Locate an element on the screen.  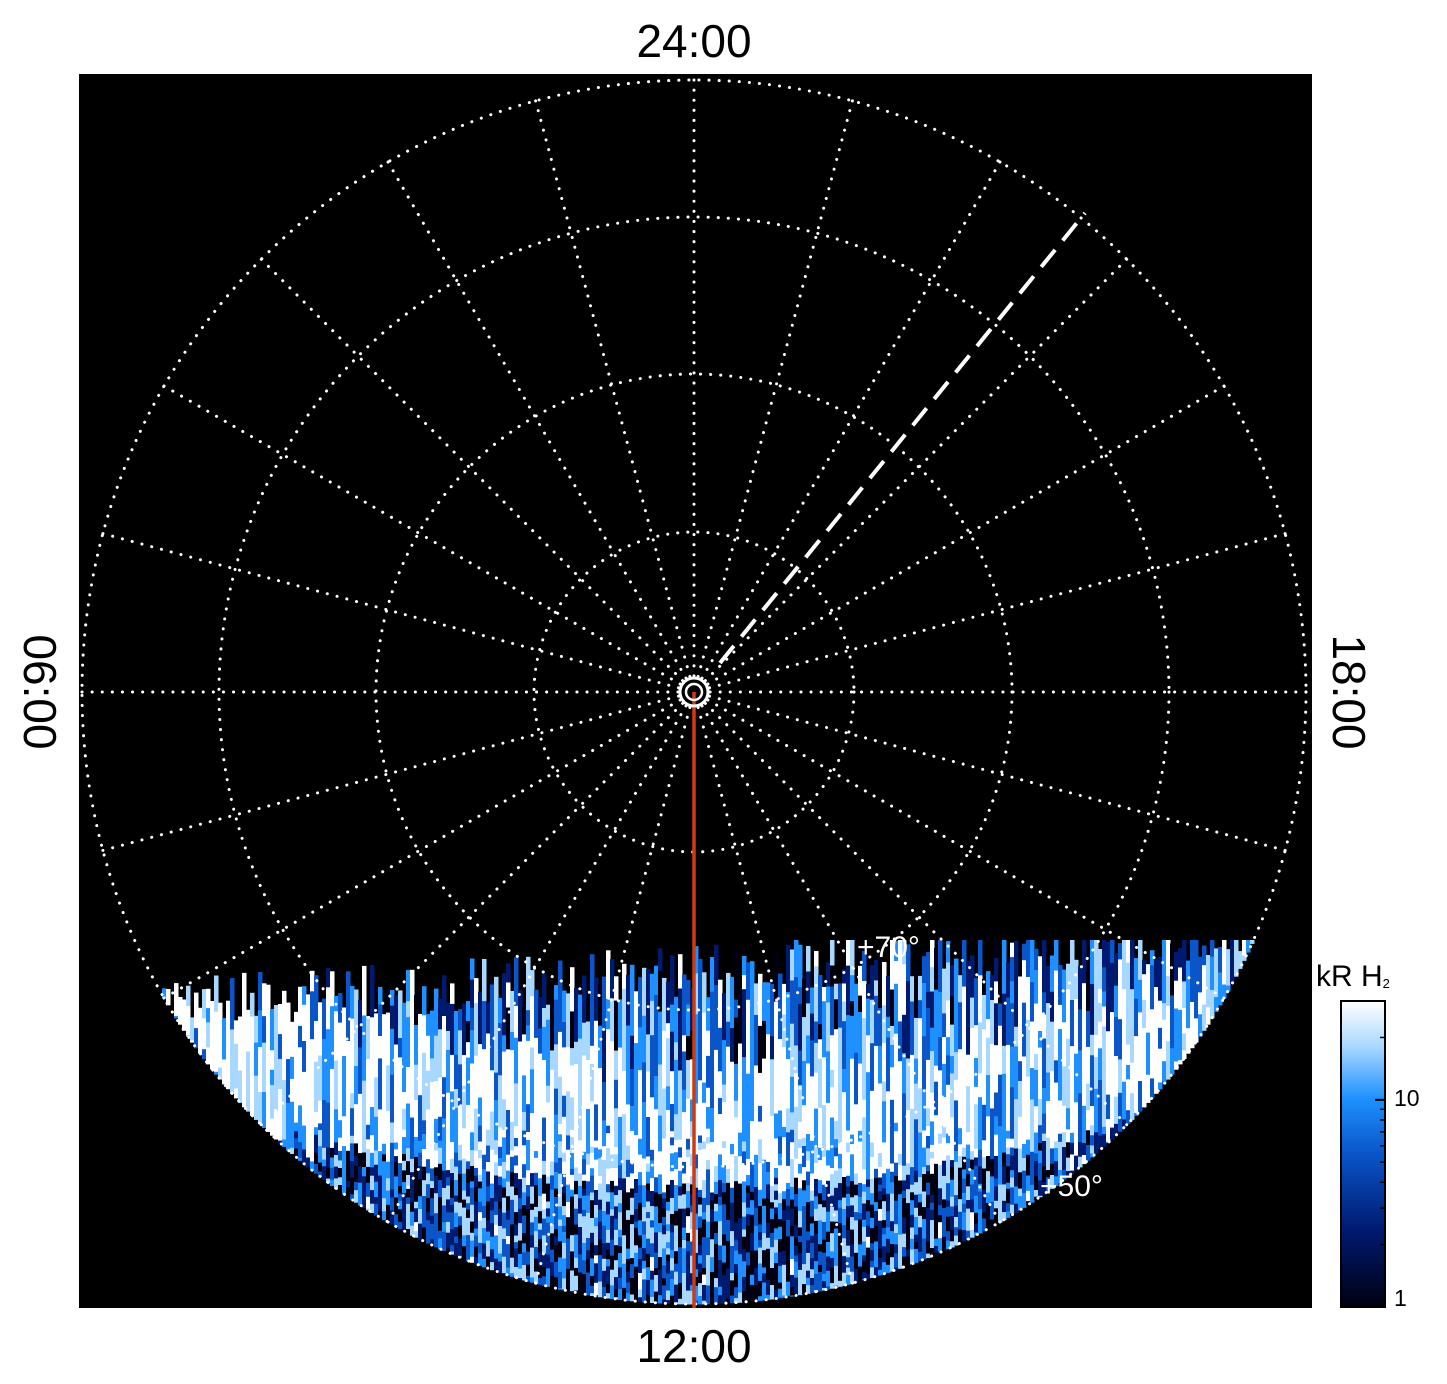
latitude-label-70: +70° is located at coordinates (888, 947).